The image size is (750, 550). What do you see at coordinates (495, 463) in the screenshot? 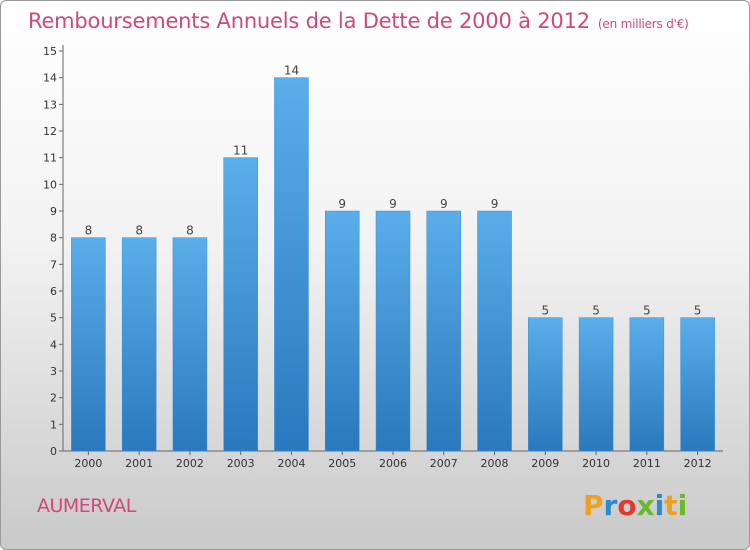
I see `x-tick-label: 2008` at bounding box center [495, 463].